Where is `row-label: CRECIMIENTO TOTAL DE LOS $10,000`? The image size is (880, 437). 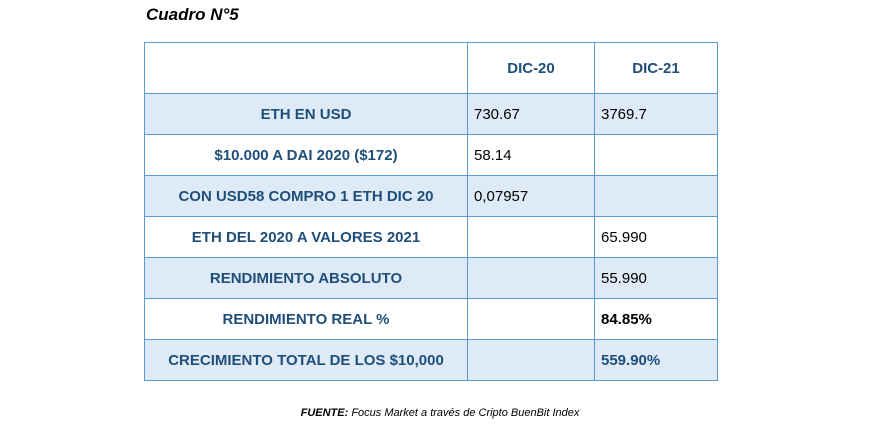
row-label: CRECIMIENTO TOTAL DE LOS $10,000 is located at coordinates (306, 360).